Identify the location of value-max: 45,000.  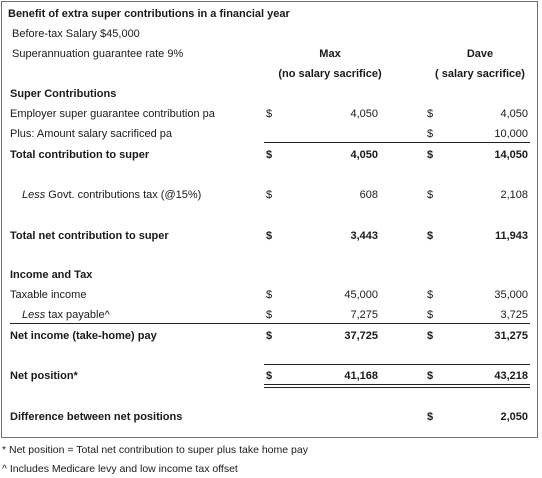
(361, 295).